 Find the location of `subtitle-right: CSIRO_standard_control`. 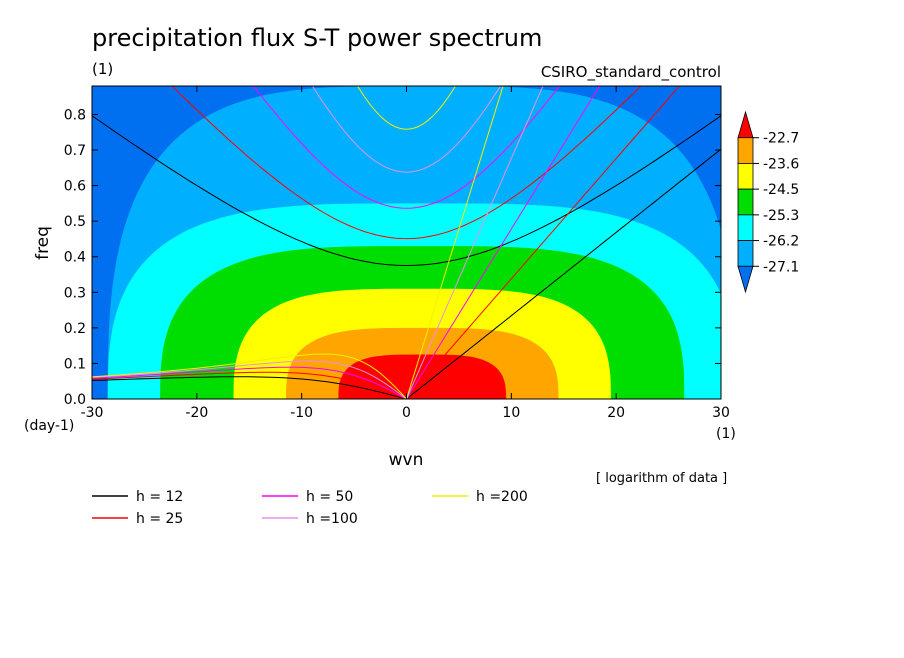

subtitle-right: CSIRO_standard_control is located at coordinates (631, 72).